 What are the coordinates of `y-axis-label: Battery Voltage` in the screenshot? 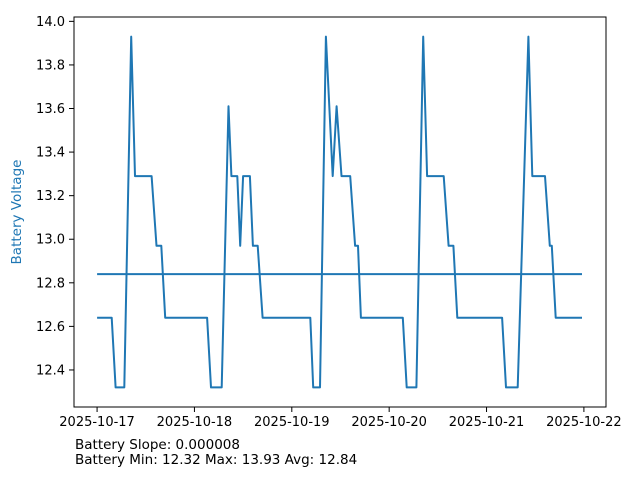 It's located at (17, 212).